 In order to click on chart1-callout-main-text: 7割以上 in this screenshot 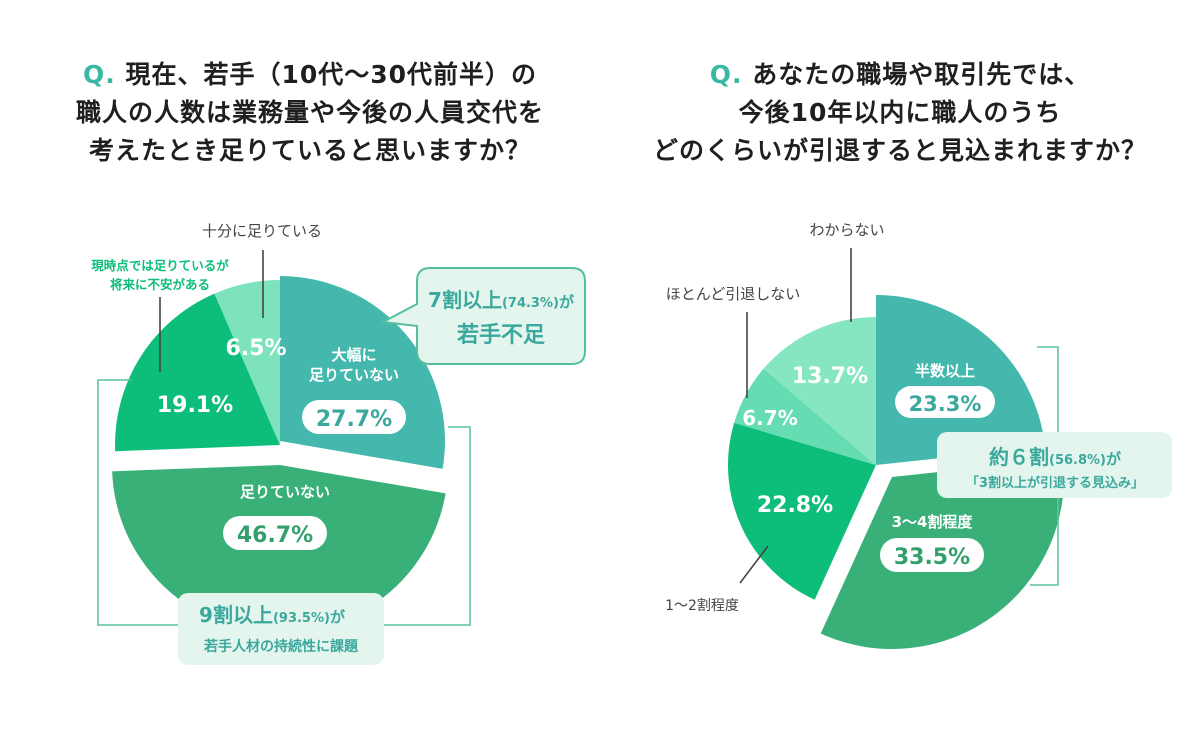, I will do `click(465, 300)`.